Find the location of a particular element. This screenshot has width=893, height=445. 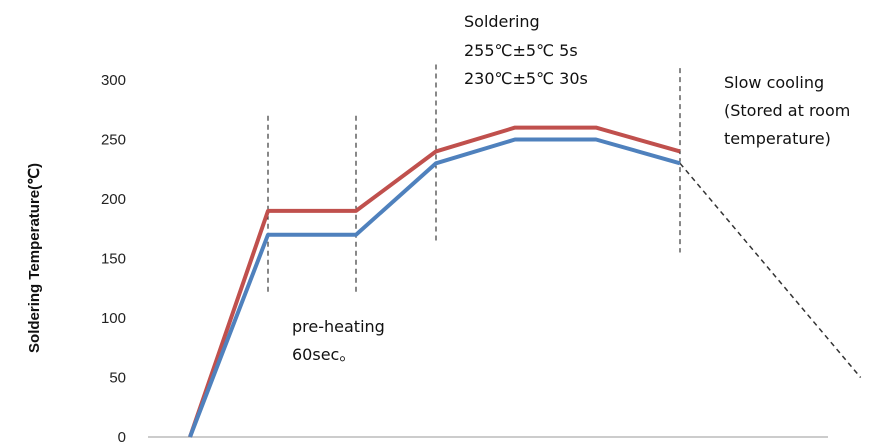

soldering-condition-255: 255℃±5℃ 5s is located at coordinates (521, 50).